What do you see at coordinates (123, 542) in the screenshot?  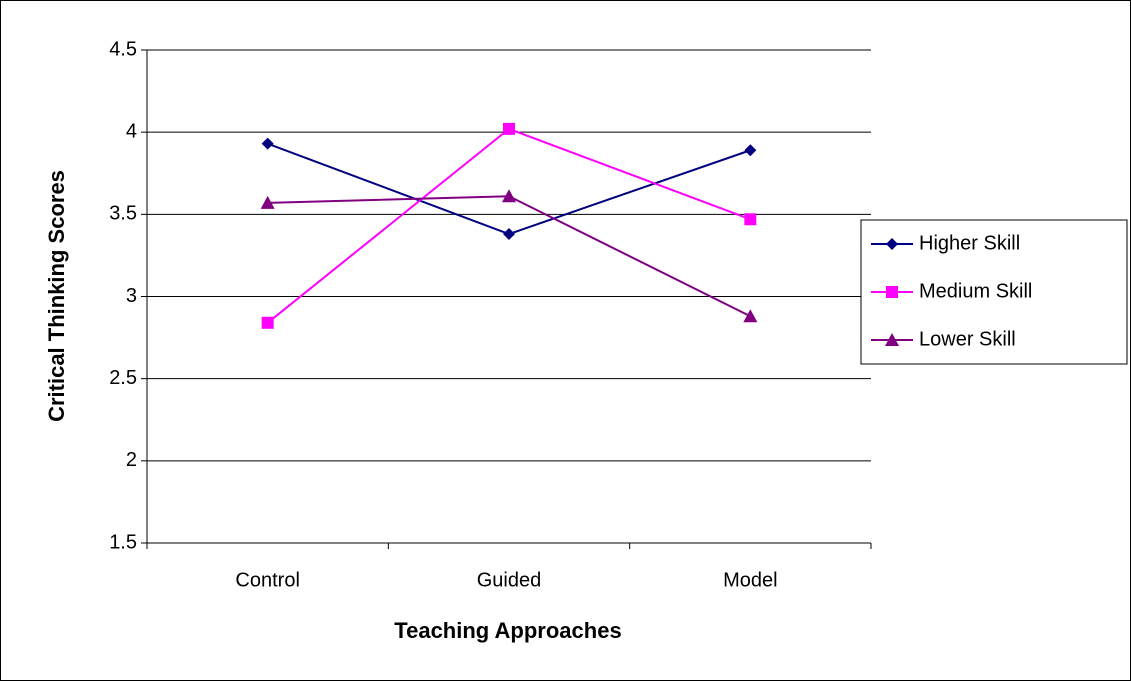 I see `y-tick-label: 1.5` at bounding box center [123, 542].